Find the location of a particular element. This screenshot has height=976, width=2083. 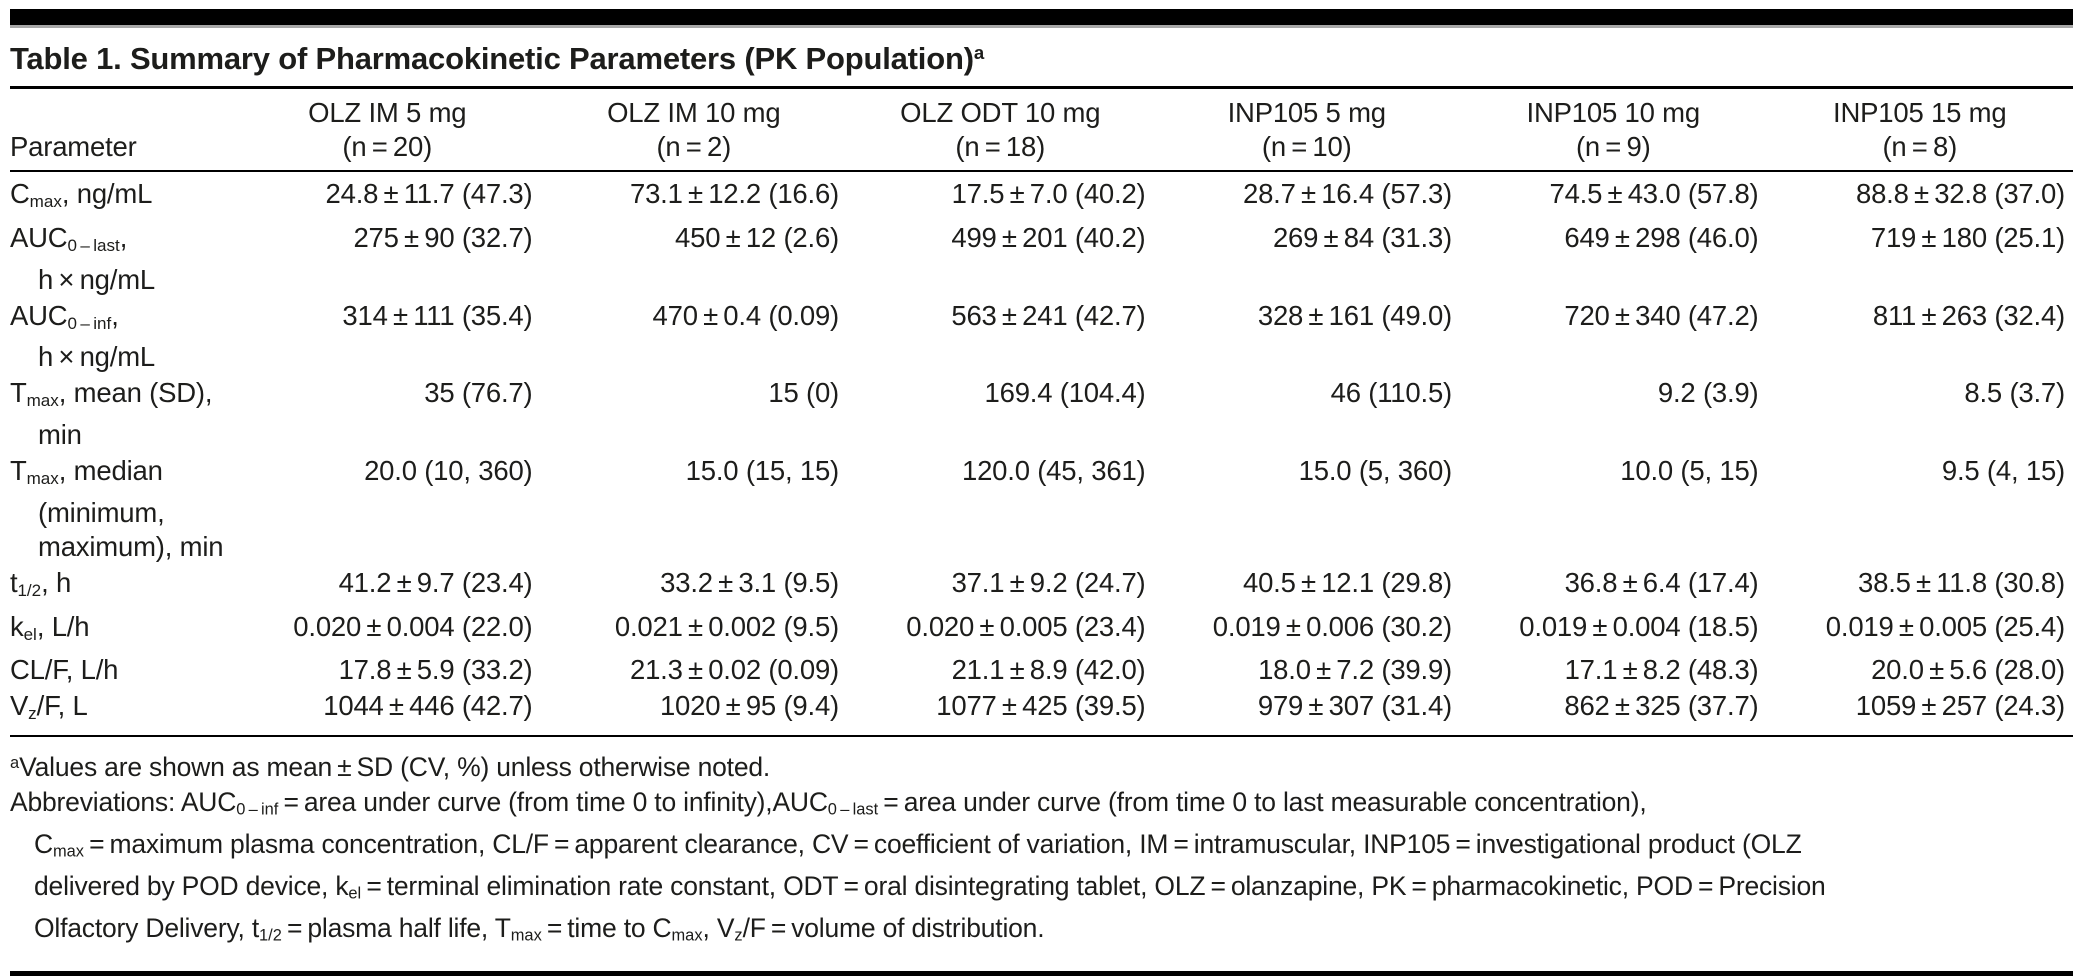

parameter-cell: Tmax, median (minimum, maximum), min is located at coordinates (117, 508).